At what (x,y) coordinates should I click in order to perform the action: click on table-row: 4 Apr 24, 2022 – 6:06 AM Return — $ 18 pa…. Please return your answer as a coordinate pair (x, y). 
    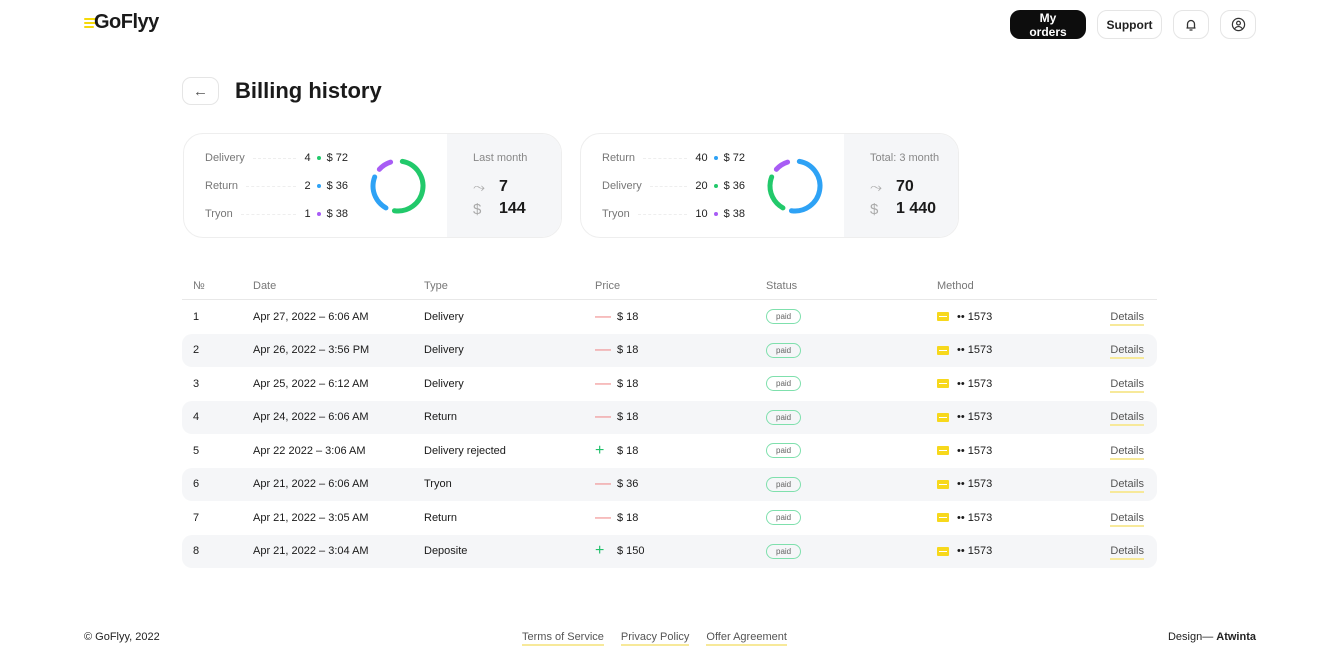
    Looking at the image, I should click on (669, 417).